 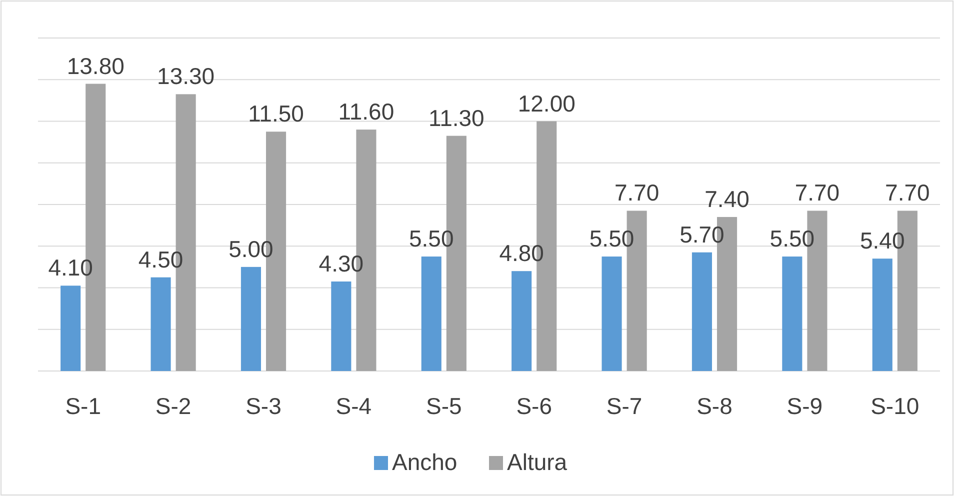 What do you see at coordinates (456, 117) in the screenshot?
I see `data-label: 11.30` at bounding box center [456, 117].